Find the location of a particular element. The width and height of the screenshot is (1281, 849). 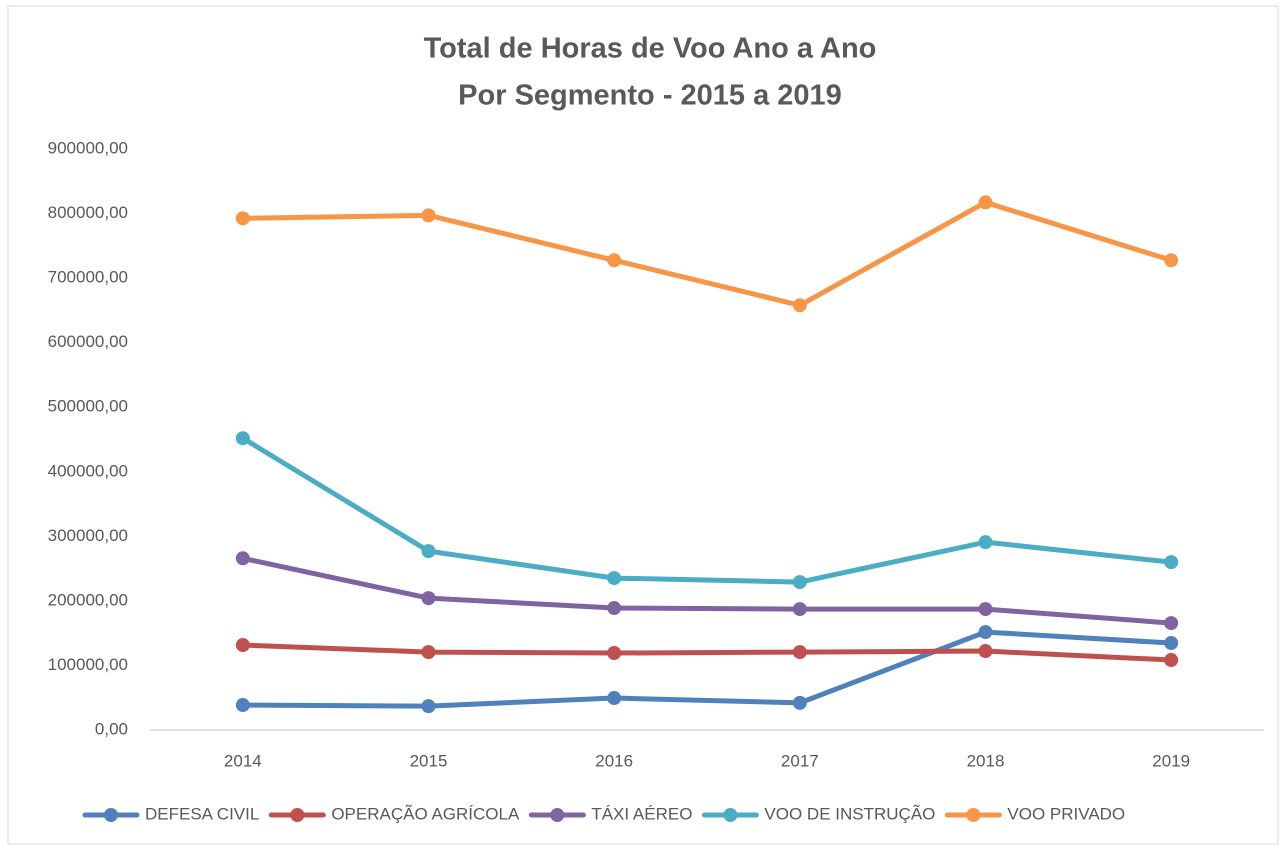

x-tick-label: 2019 is located at coordinates (1171, 760).